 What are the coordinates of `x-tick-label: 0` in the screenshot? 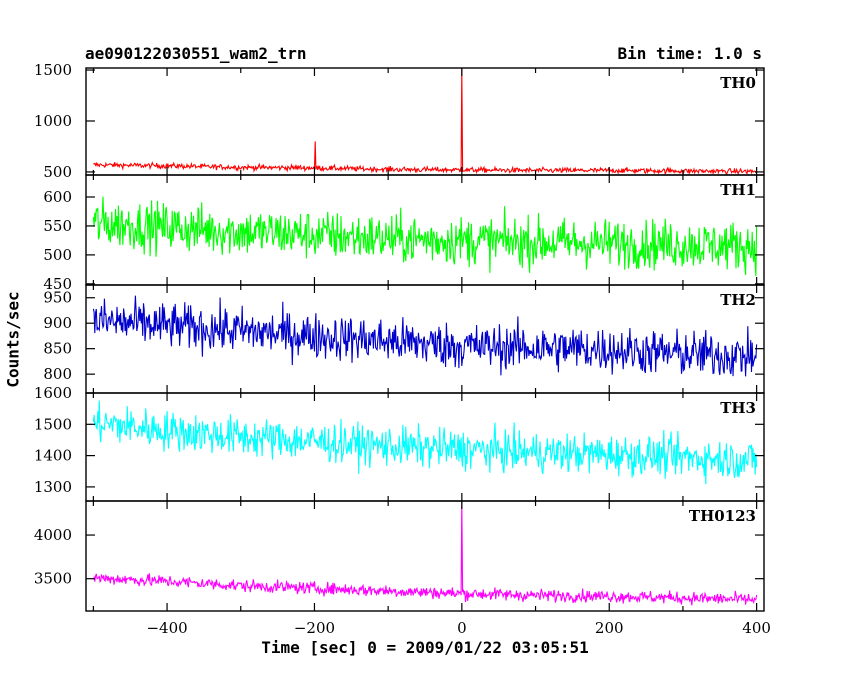 It's located at (462, 628).